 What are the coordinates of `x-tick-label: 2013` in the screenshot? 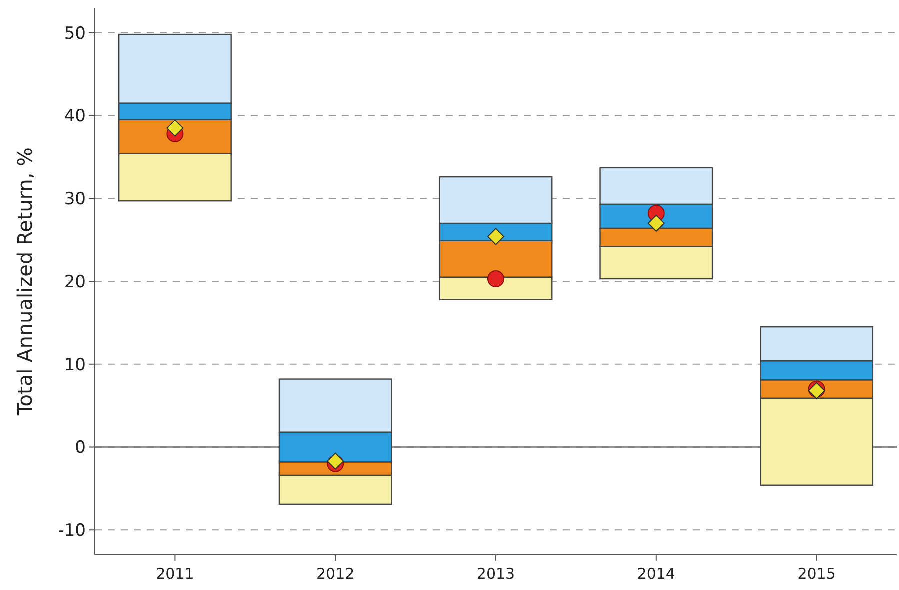 It's located at (496, 574).